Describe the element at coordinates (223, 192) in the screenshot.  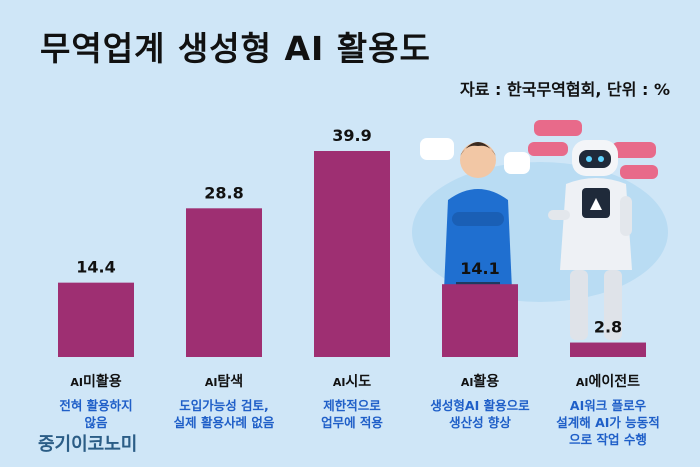
I see `value-label-2: 28.8` at that location.